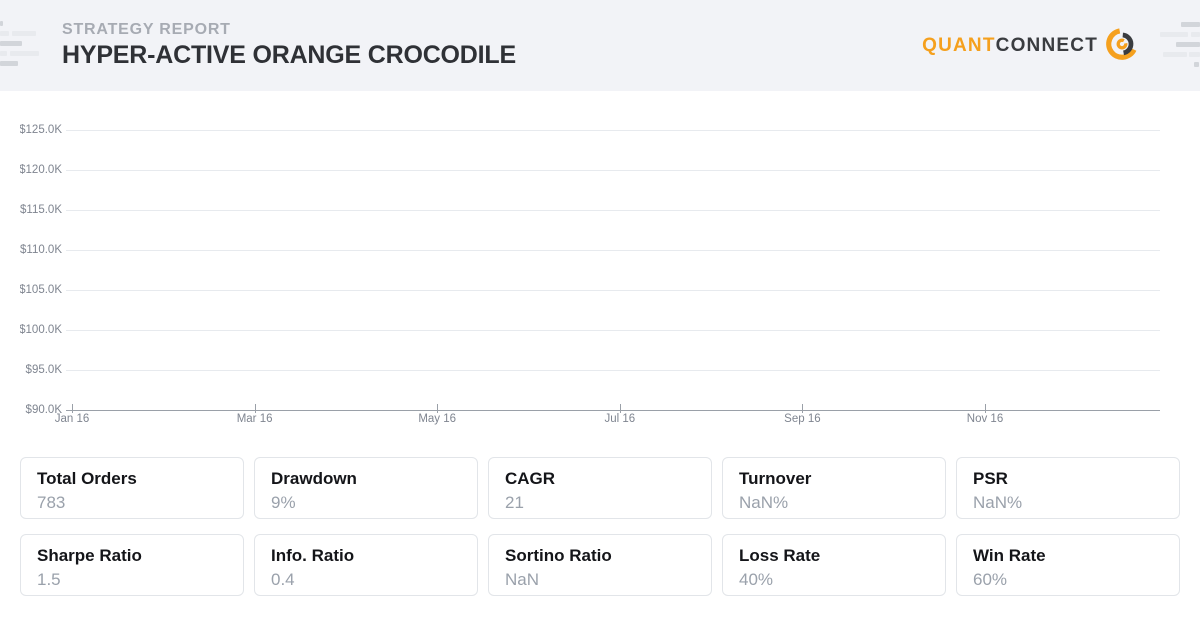 The image size is (1200, 632). What do you see at coordinates (437, 419) in the screenshot?
I see `x-axis-tick-label: May 16` at bounding box center [437, 419].